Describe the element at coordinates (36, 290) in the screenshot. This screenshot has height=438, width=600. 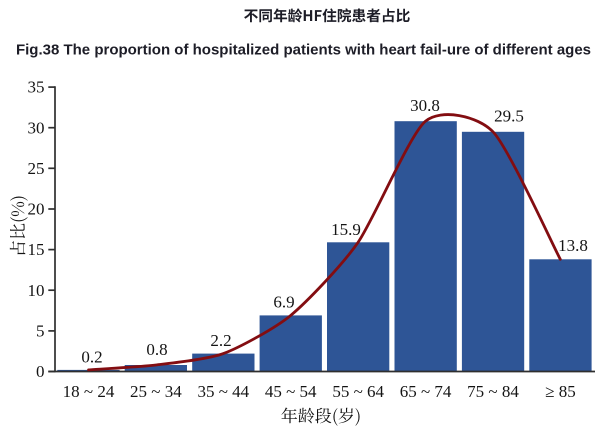
I see `svg-text: 10` at that location.